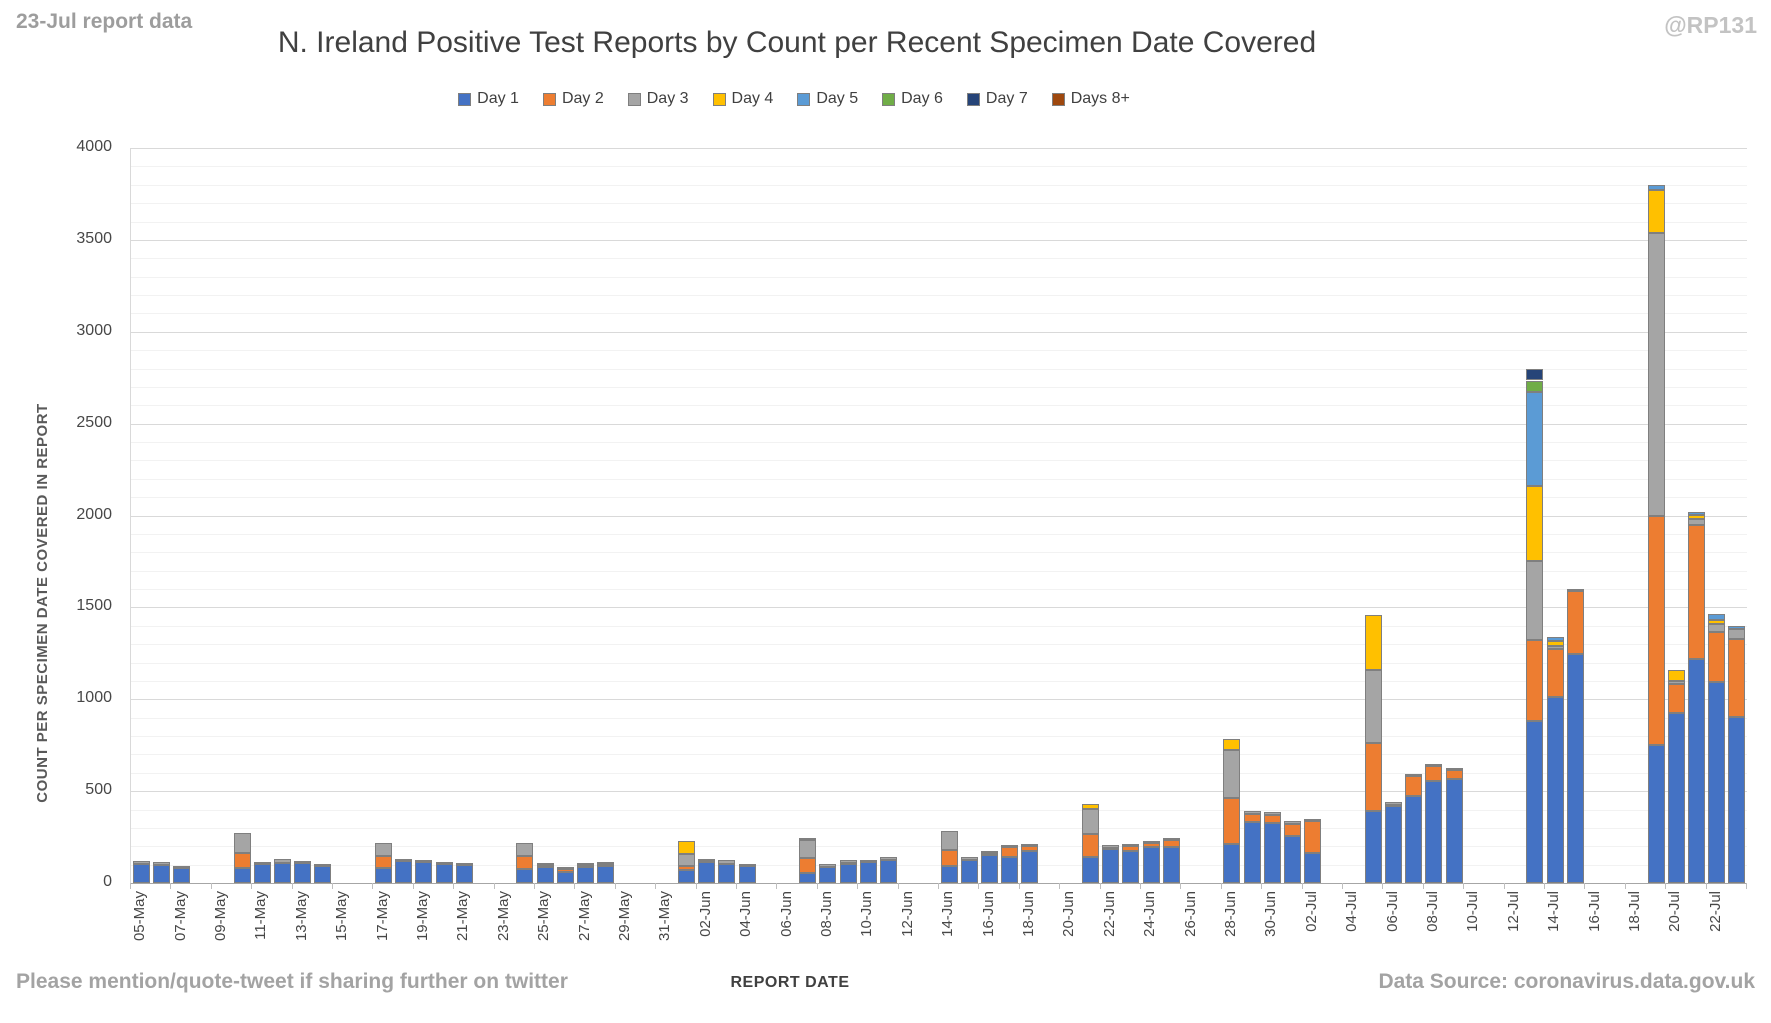 The image size is (1771, 1023). Describe the element at coordinates (444, 863) in the screenshot. I see `bar-segment-20-May-day3` at that location.